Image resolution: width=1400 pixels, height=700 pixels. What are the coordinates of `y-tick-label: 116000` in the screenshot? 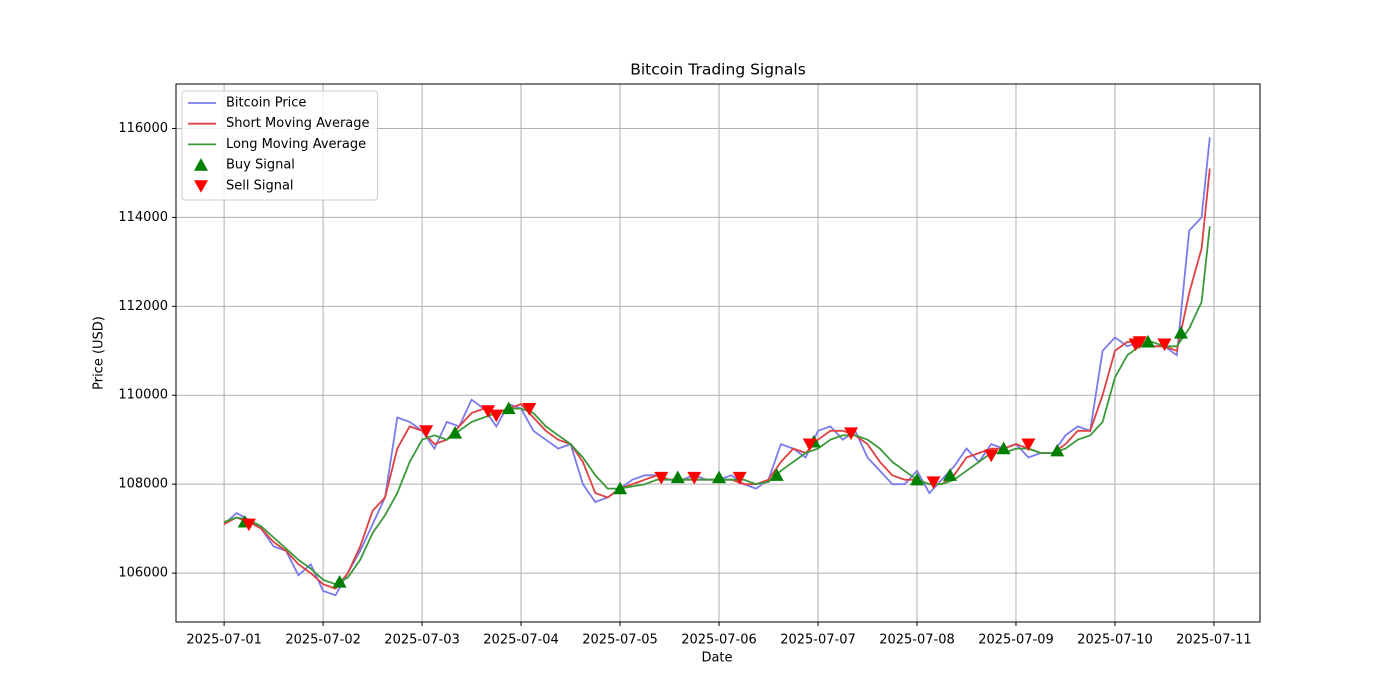 It's located at (143, 128).